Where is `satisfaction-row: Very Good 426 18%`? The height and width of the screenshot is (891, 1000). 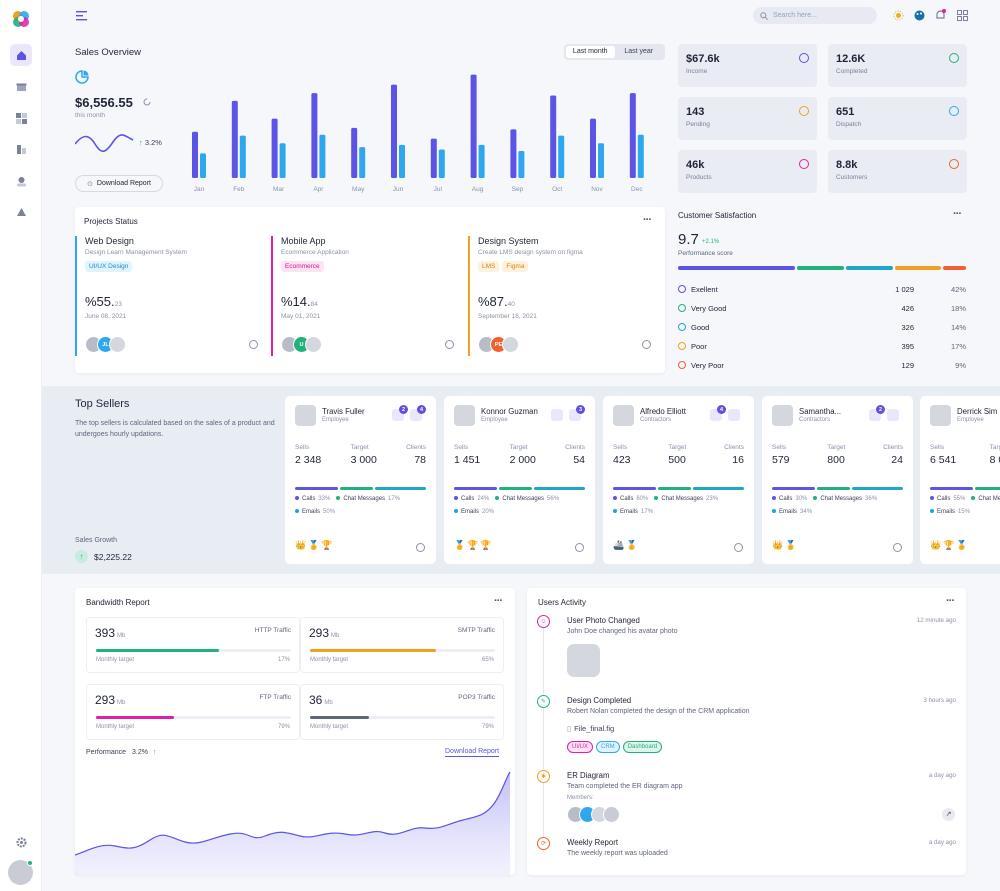
satisfaction-row: Very Good 426 18% is located at coordinates (822, 308).